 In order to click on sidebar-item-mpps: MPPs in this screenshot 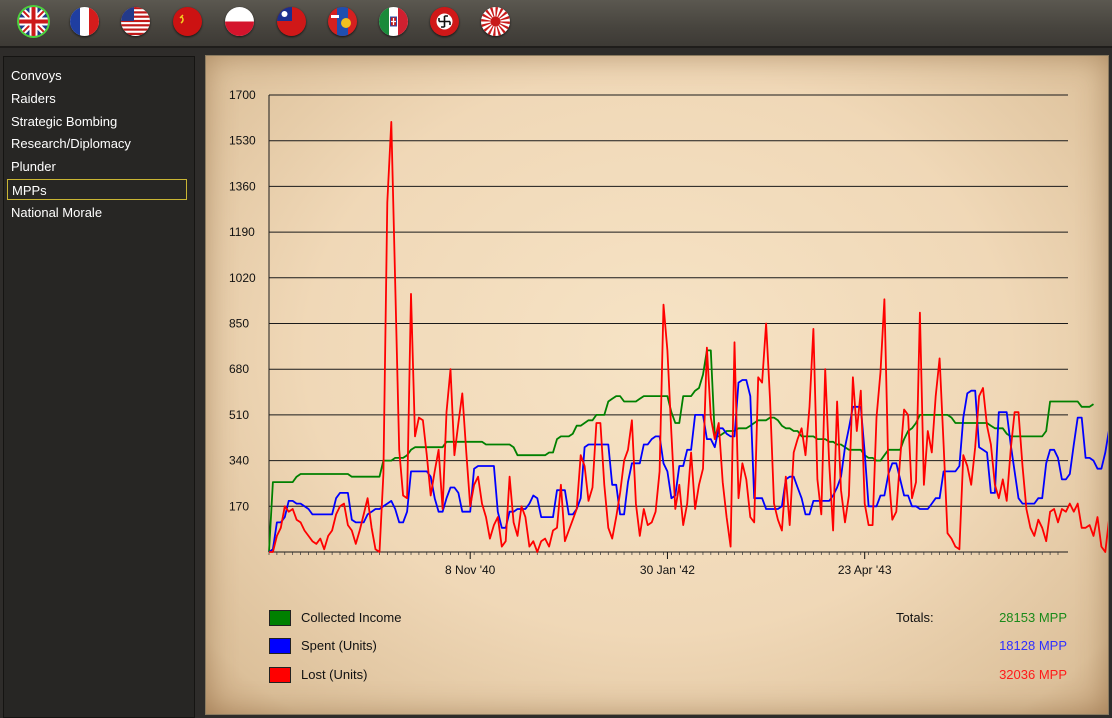, I will do `click(97, 189)`.